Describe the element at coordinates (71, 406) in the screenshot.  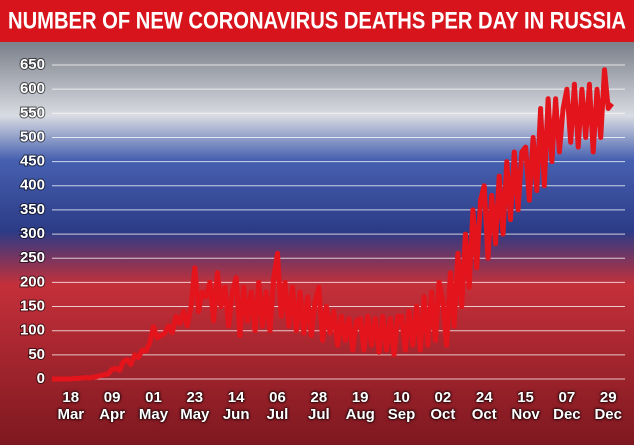
I see `x-tick-label: 18 Mar` at that location.